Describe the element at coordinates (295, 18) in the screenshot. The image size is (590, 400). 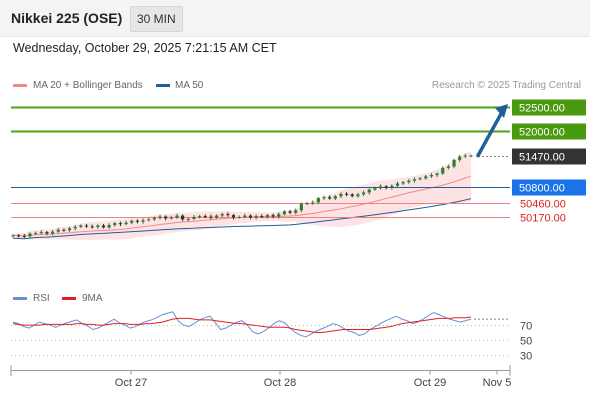
I see `header-bar: Nikkei 225 (OSE) 30 MIN` at that location.